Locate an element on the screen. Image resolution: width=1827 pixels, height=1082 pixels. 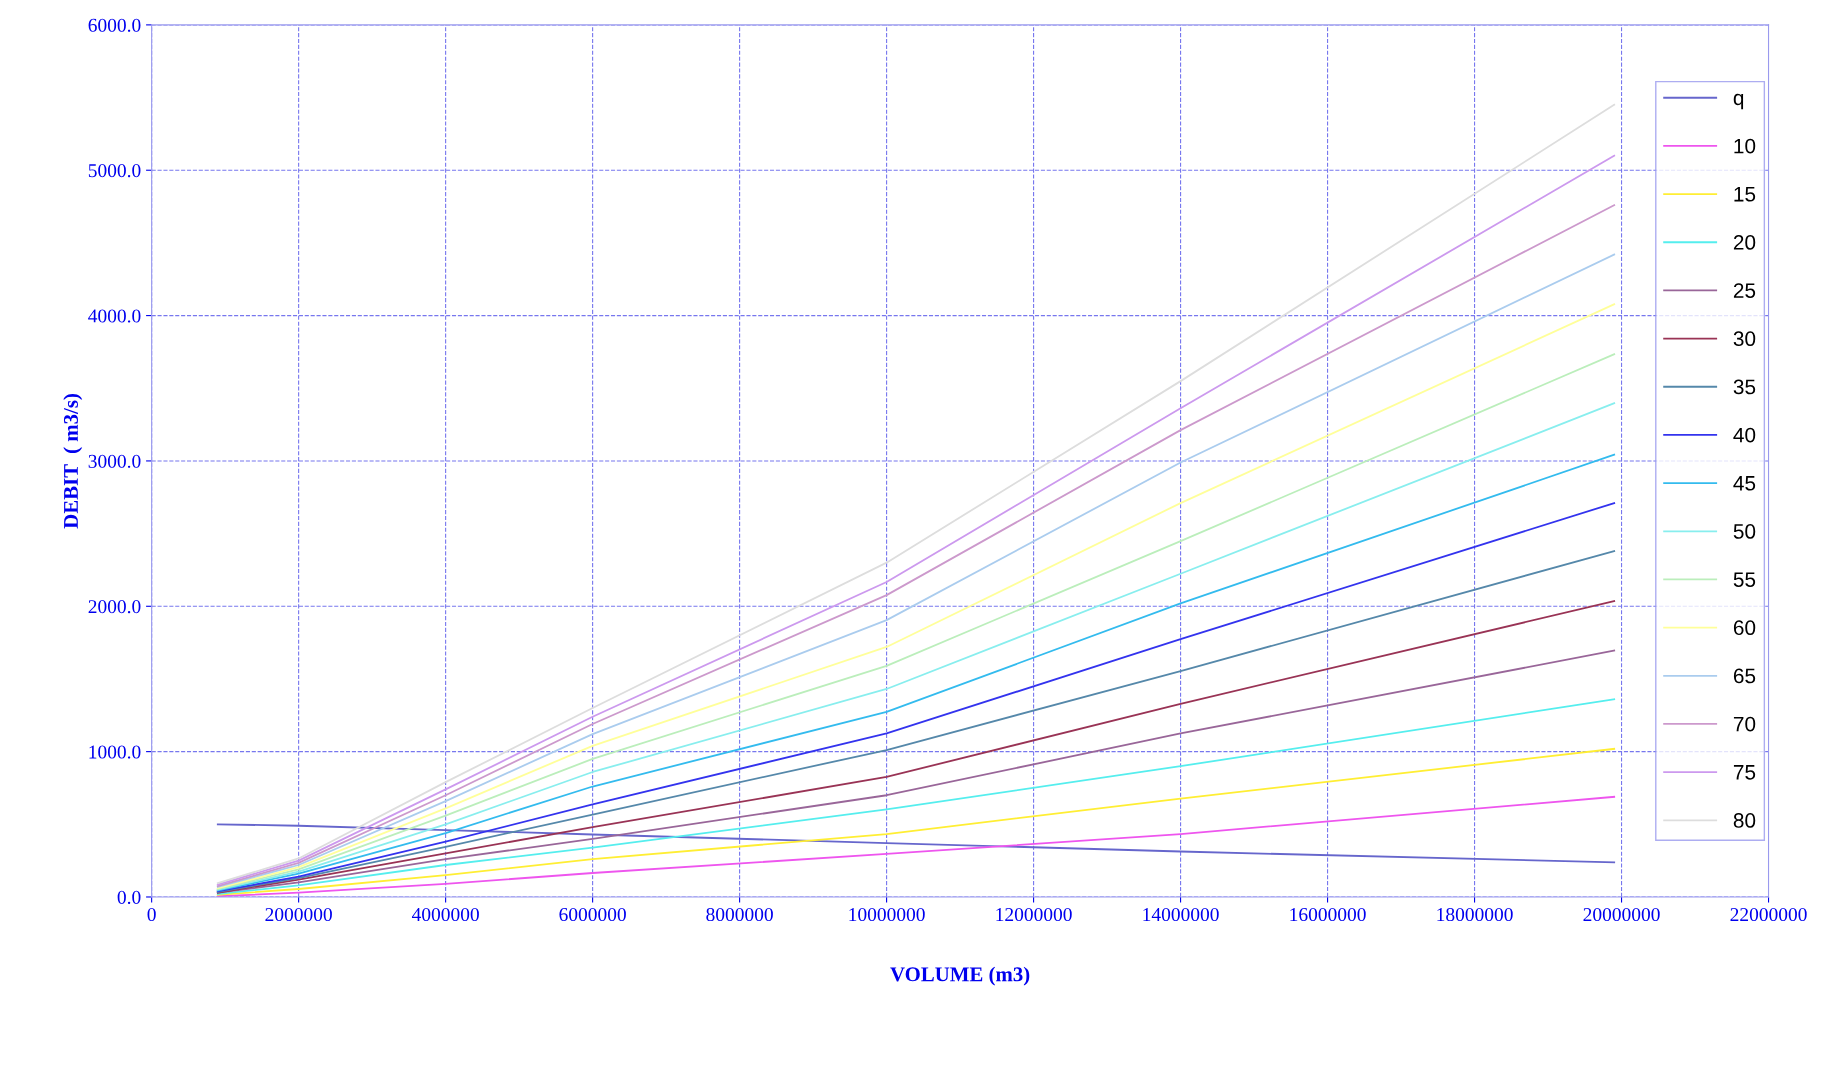
x-tick-label: 16000000 is located at coordinates (1328, 914).